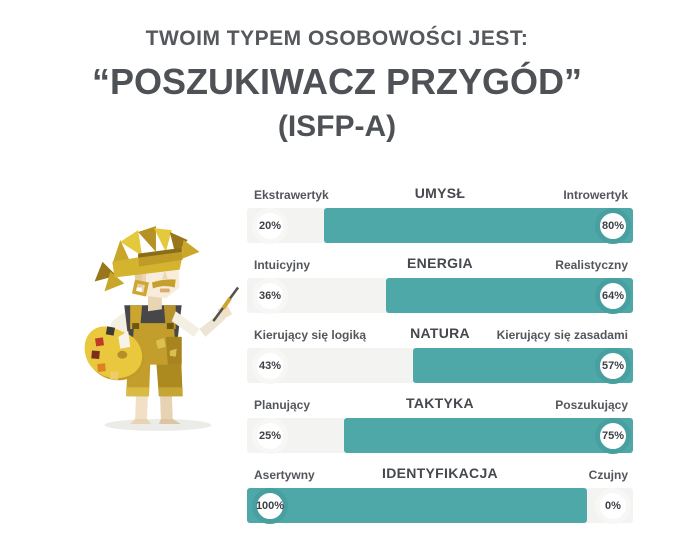 This screenshot has height=544, width=674. I want to click on trait-left-percent-badge: 20%, so click(270, 225).